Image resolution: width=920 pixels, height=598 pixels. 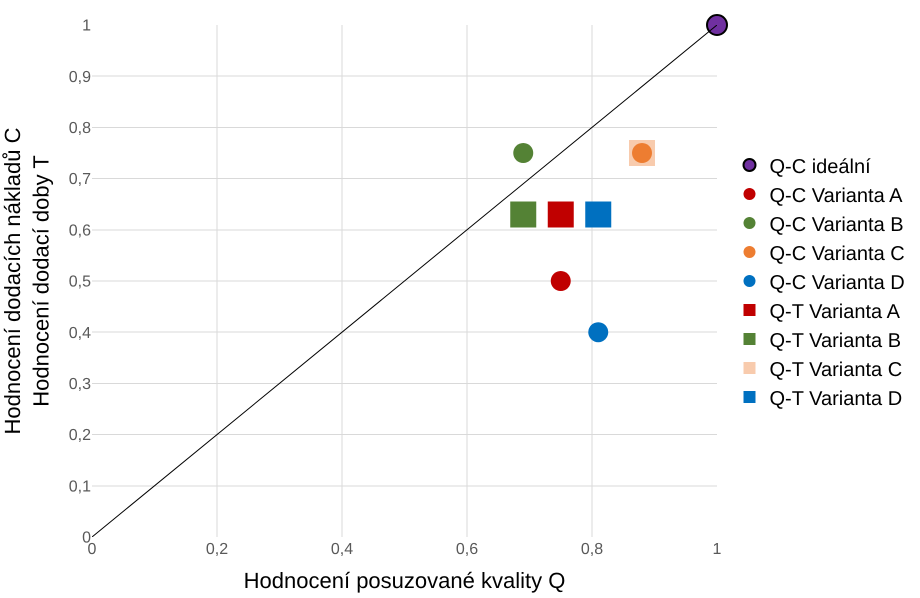 What do you see at coordinates (837, 283) in the screenshot?
I see `legend-label: Q-C Varianta D` at bounding box center [837, 283].